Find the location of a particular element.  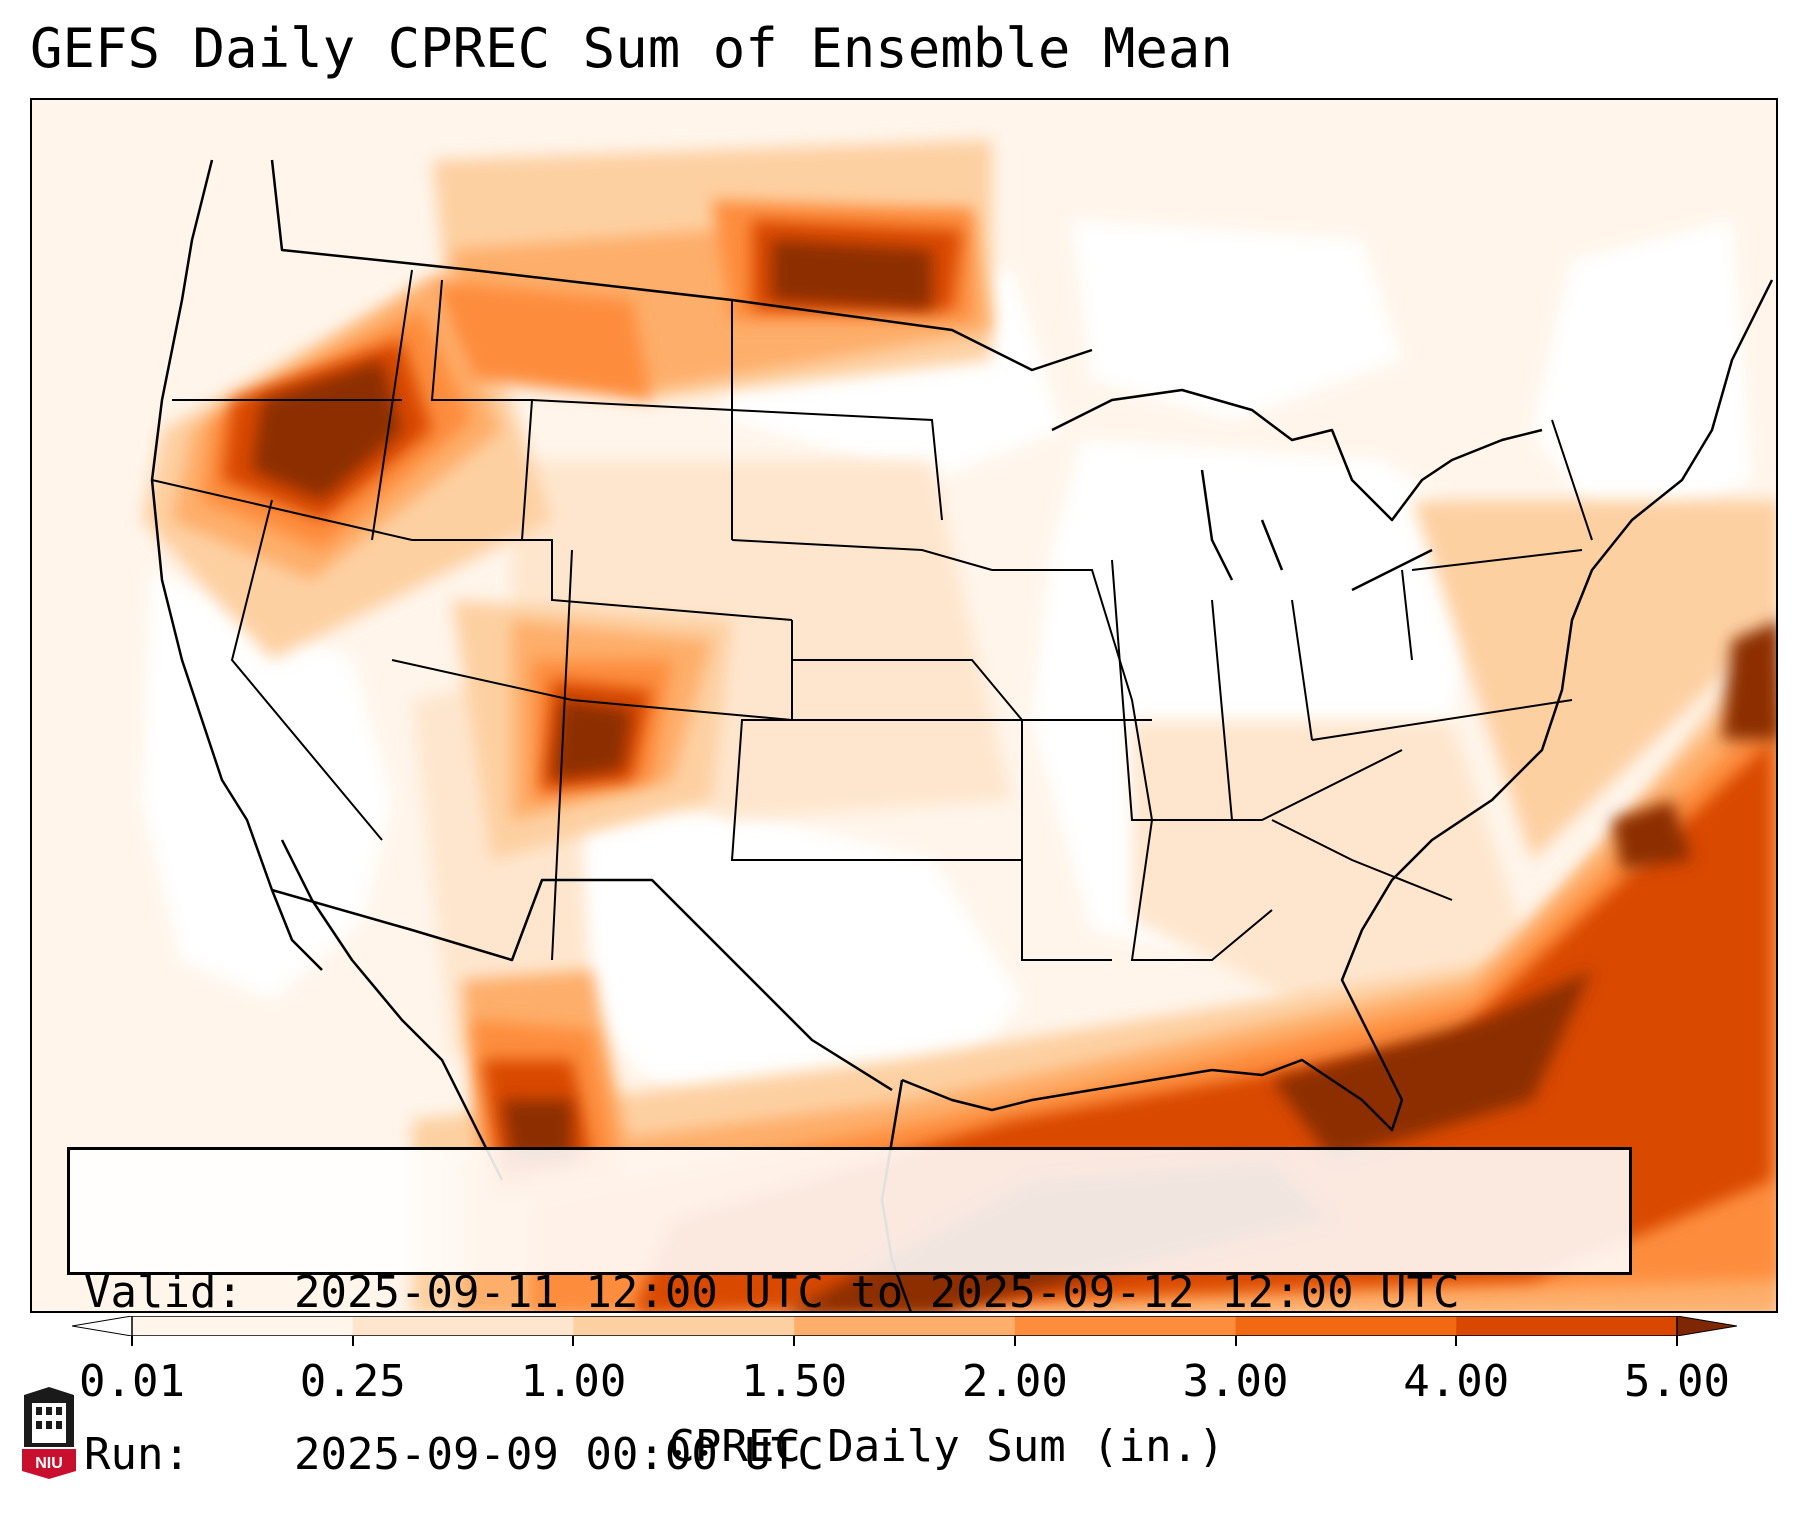

mexico-border is located at coordinates (582, 985).